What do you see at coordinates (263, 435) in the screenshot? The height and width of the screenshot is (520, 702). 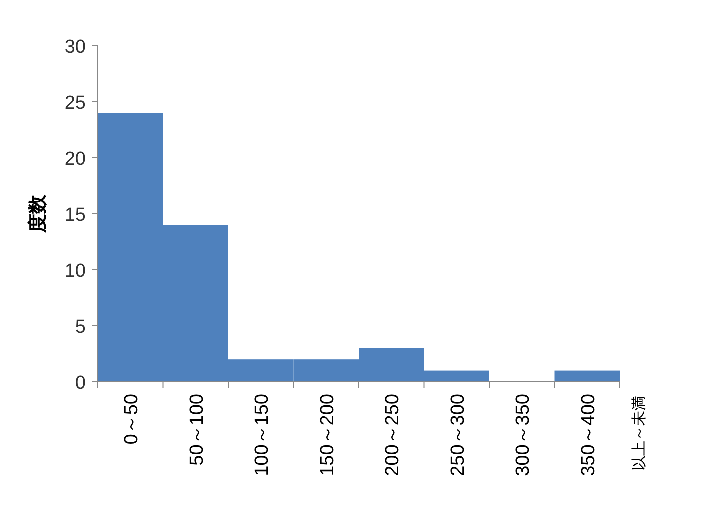 I see `x-tick-label: 100～150` at bounding box center [263, 435].